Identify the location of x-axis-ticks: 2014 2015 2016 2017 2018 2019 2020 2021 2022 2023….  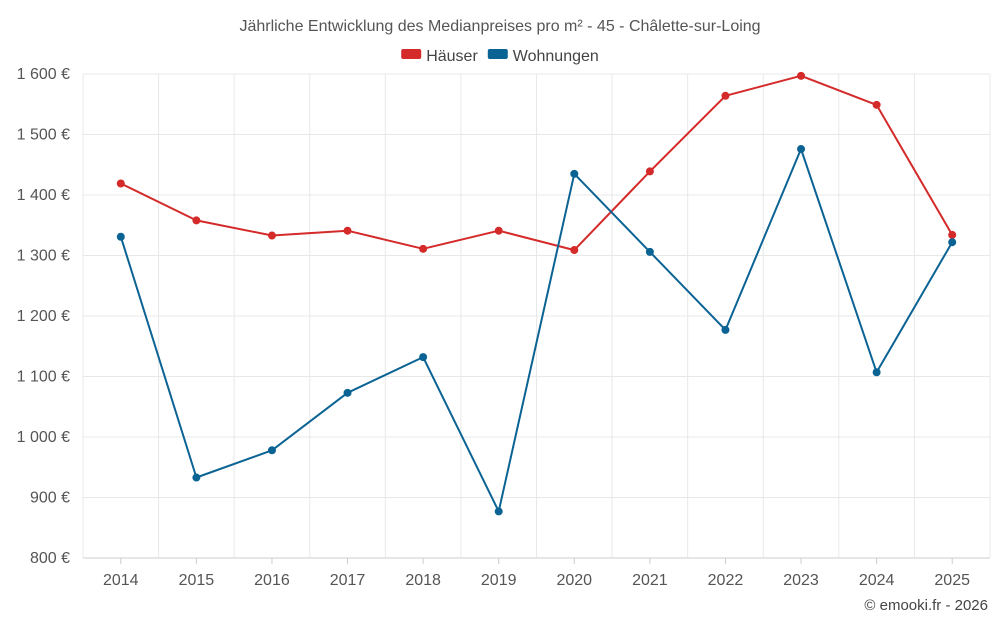
(536, 573).